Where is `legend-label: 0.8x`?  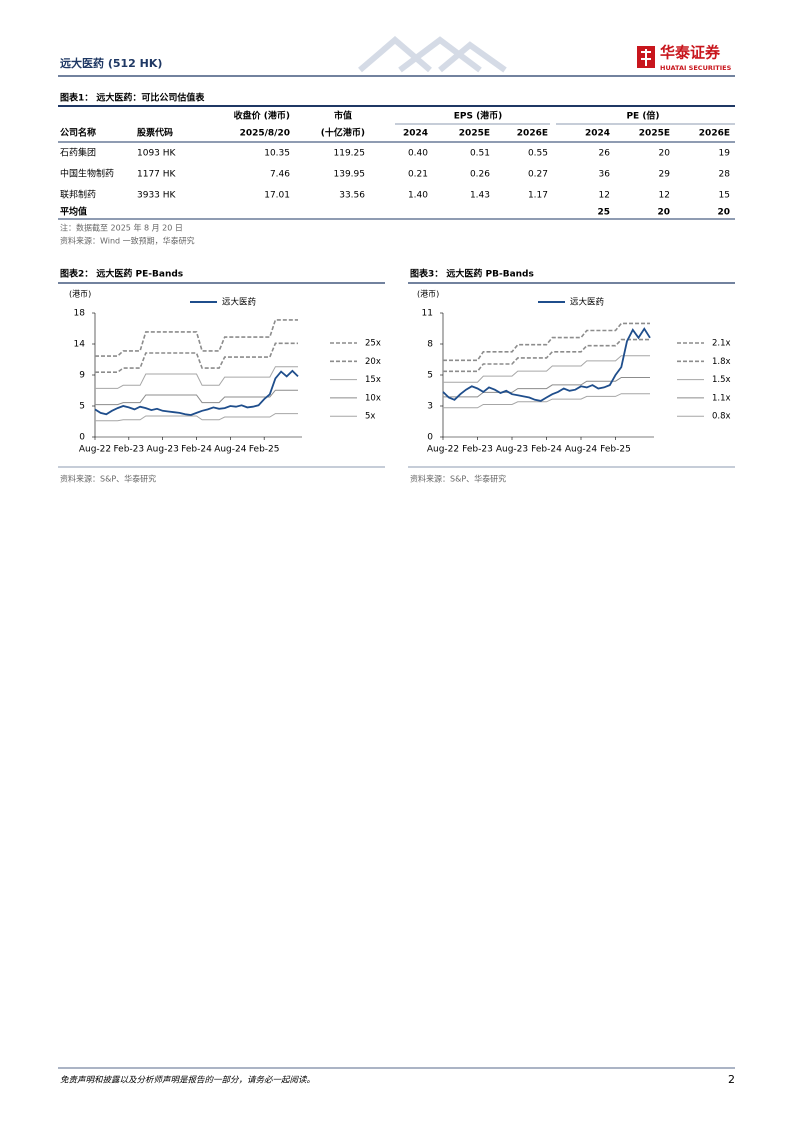
legend-label: 0.8x is located at coordinates (721, 417).